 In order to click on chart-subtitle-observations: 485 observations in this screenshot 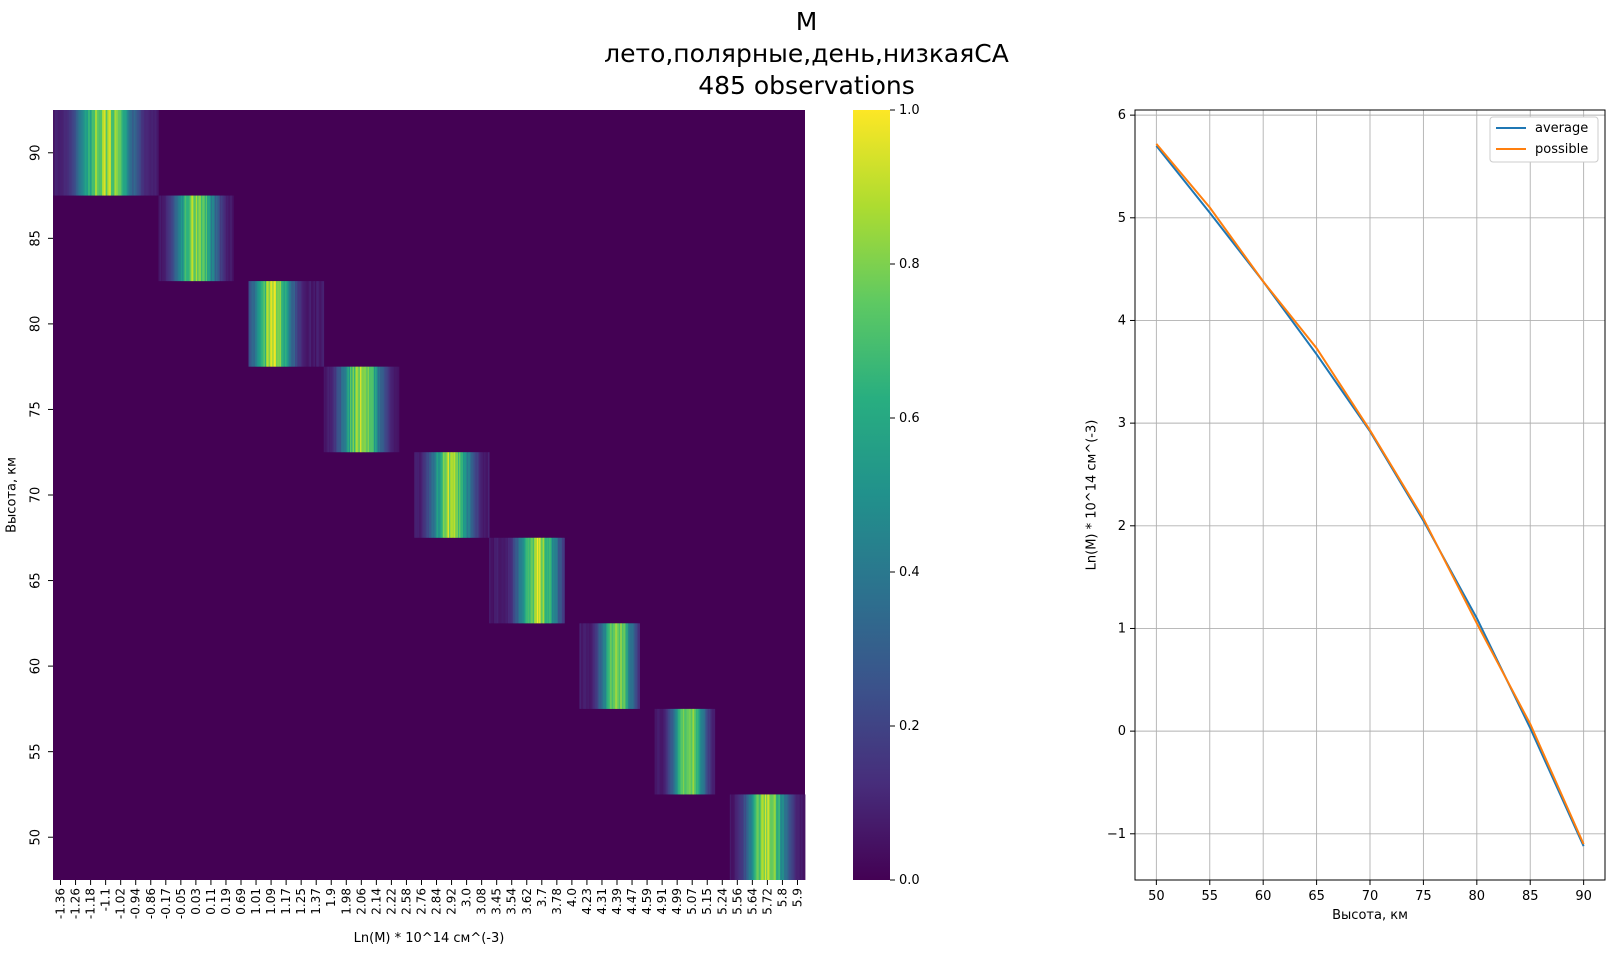, I will do `click(806, 85)`.